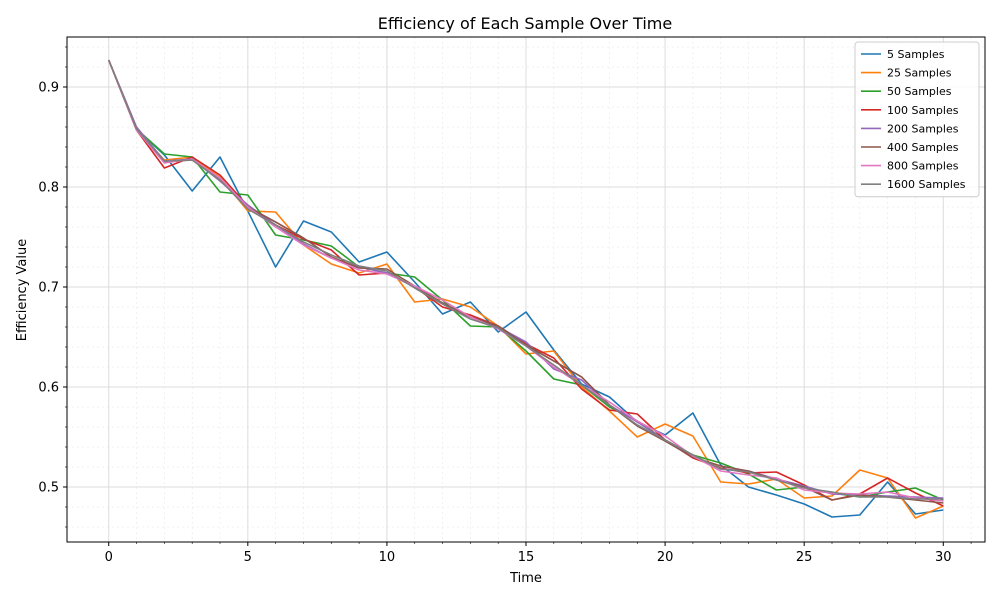 The width and height of the screenshot is (1000, 600). I want to click on x-tick-label: 25, so click(804, 557).